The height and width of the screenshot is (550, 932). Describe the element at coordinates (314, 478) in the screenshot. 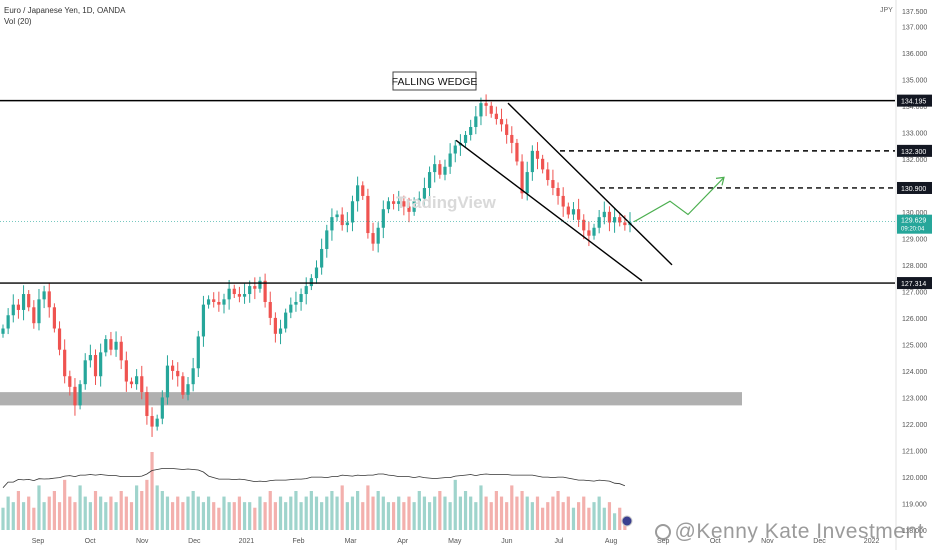

I see `volume-ma-line` at that location.